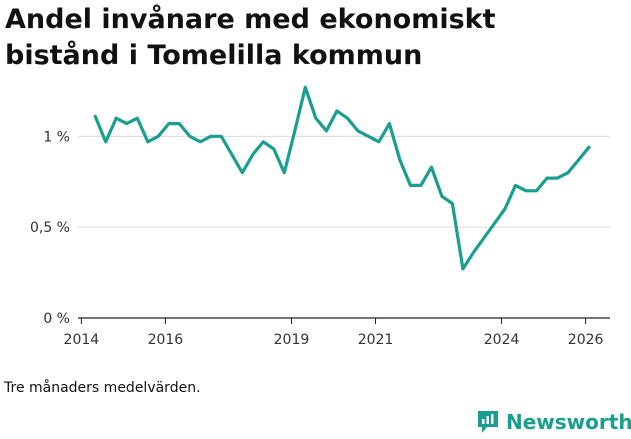 The width and height of the screenshot is (631, 439). I want to click on x-tick-label: 2026, so click(586, 340).